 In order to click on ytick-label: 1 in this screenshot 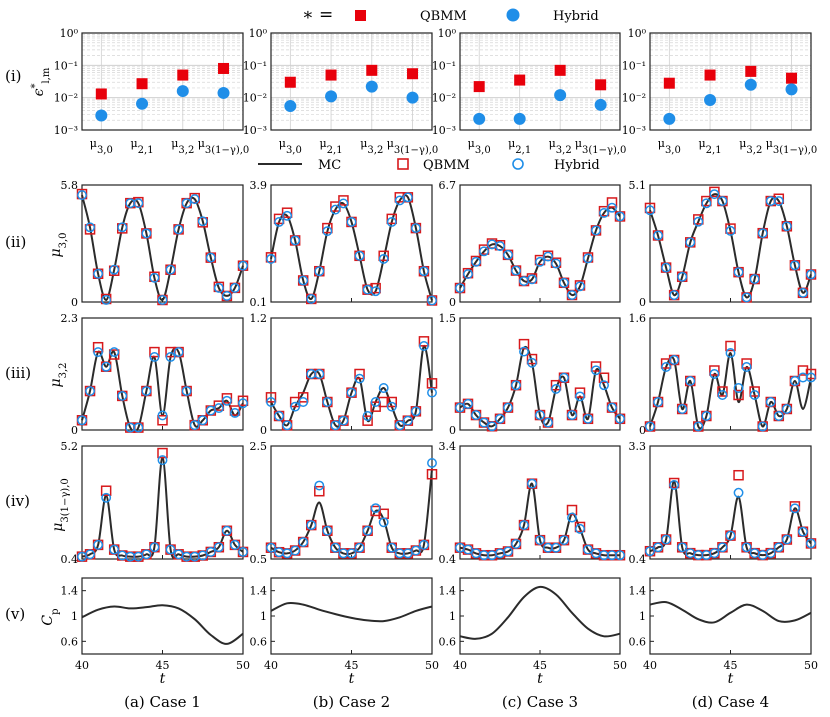, I will do `click(74, 616)`.